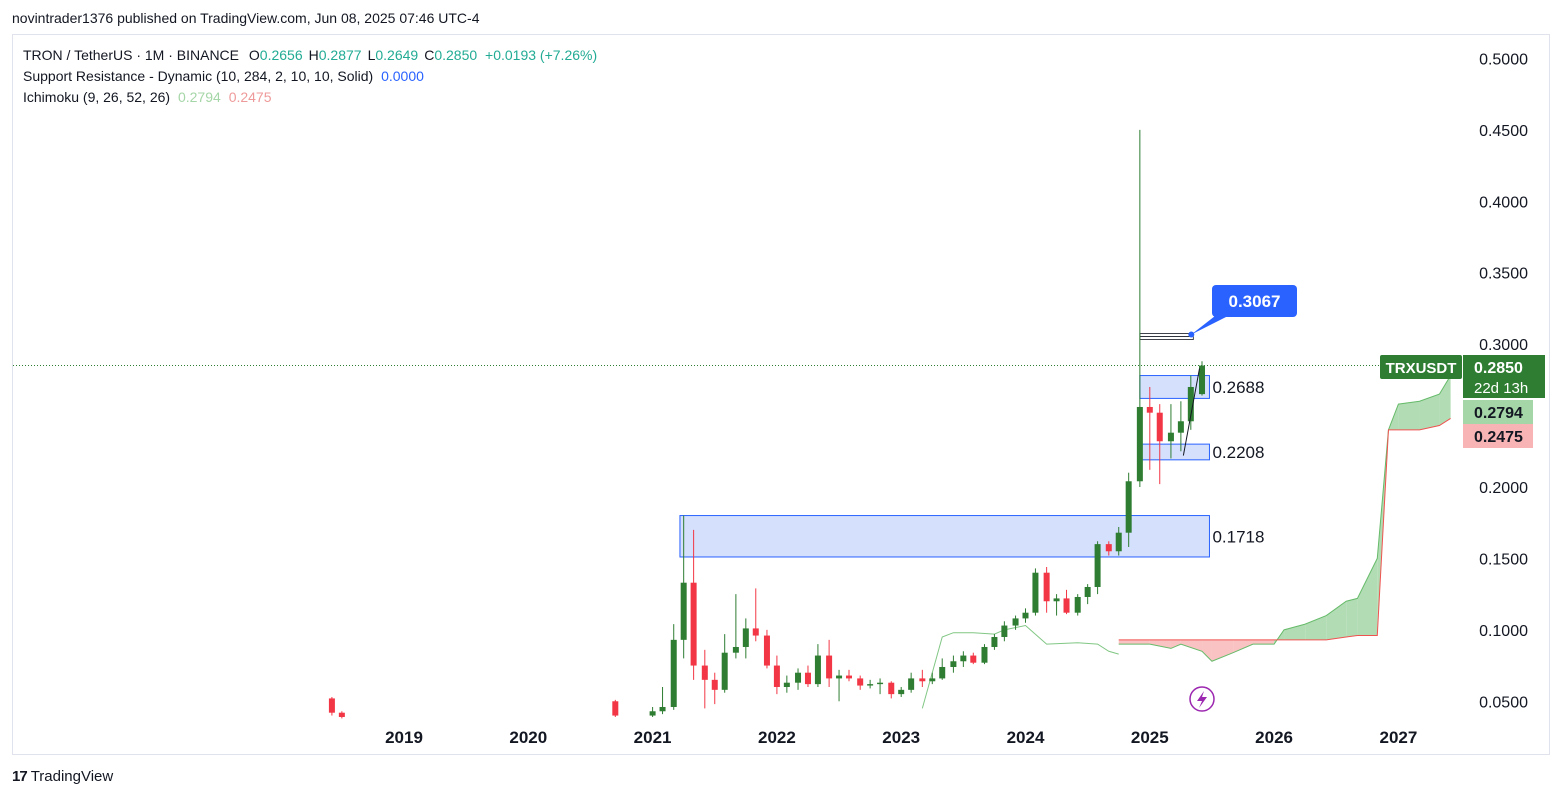 This screenshot has height=800, width=1563. Describe the element at coordinates (97, 97) in the screenshot. I see `legend-ichimoku-name: Ichimoku (9, 26, 52, 26)` at that location.